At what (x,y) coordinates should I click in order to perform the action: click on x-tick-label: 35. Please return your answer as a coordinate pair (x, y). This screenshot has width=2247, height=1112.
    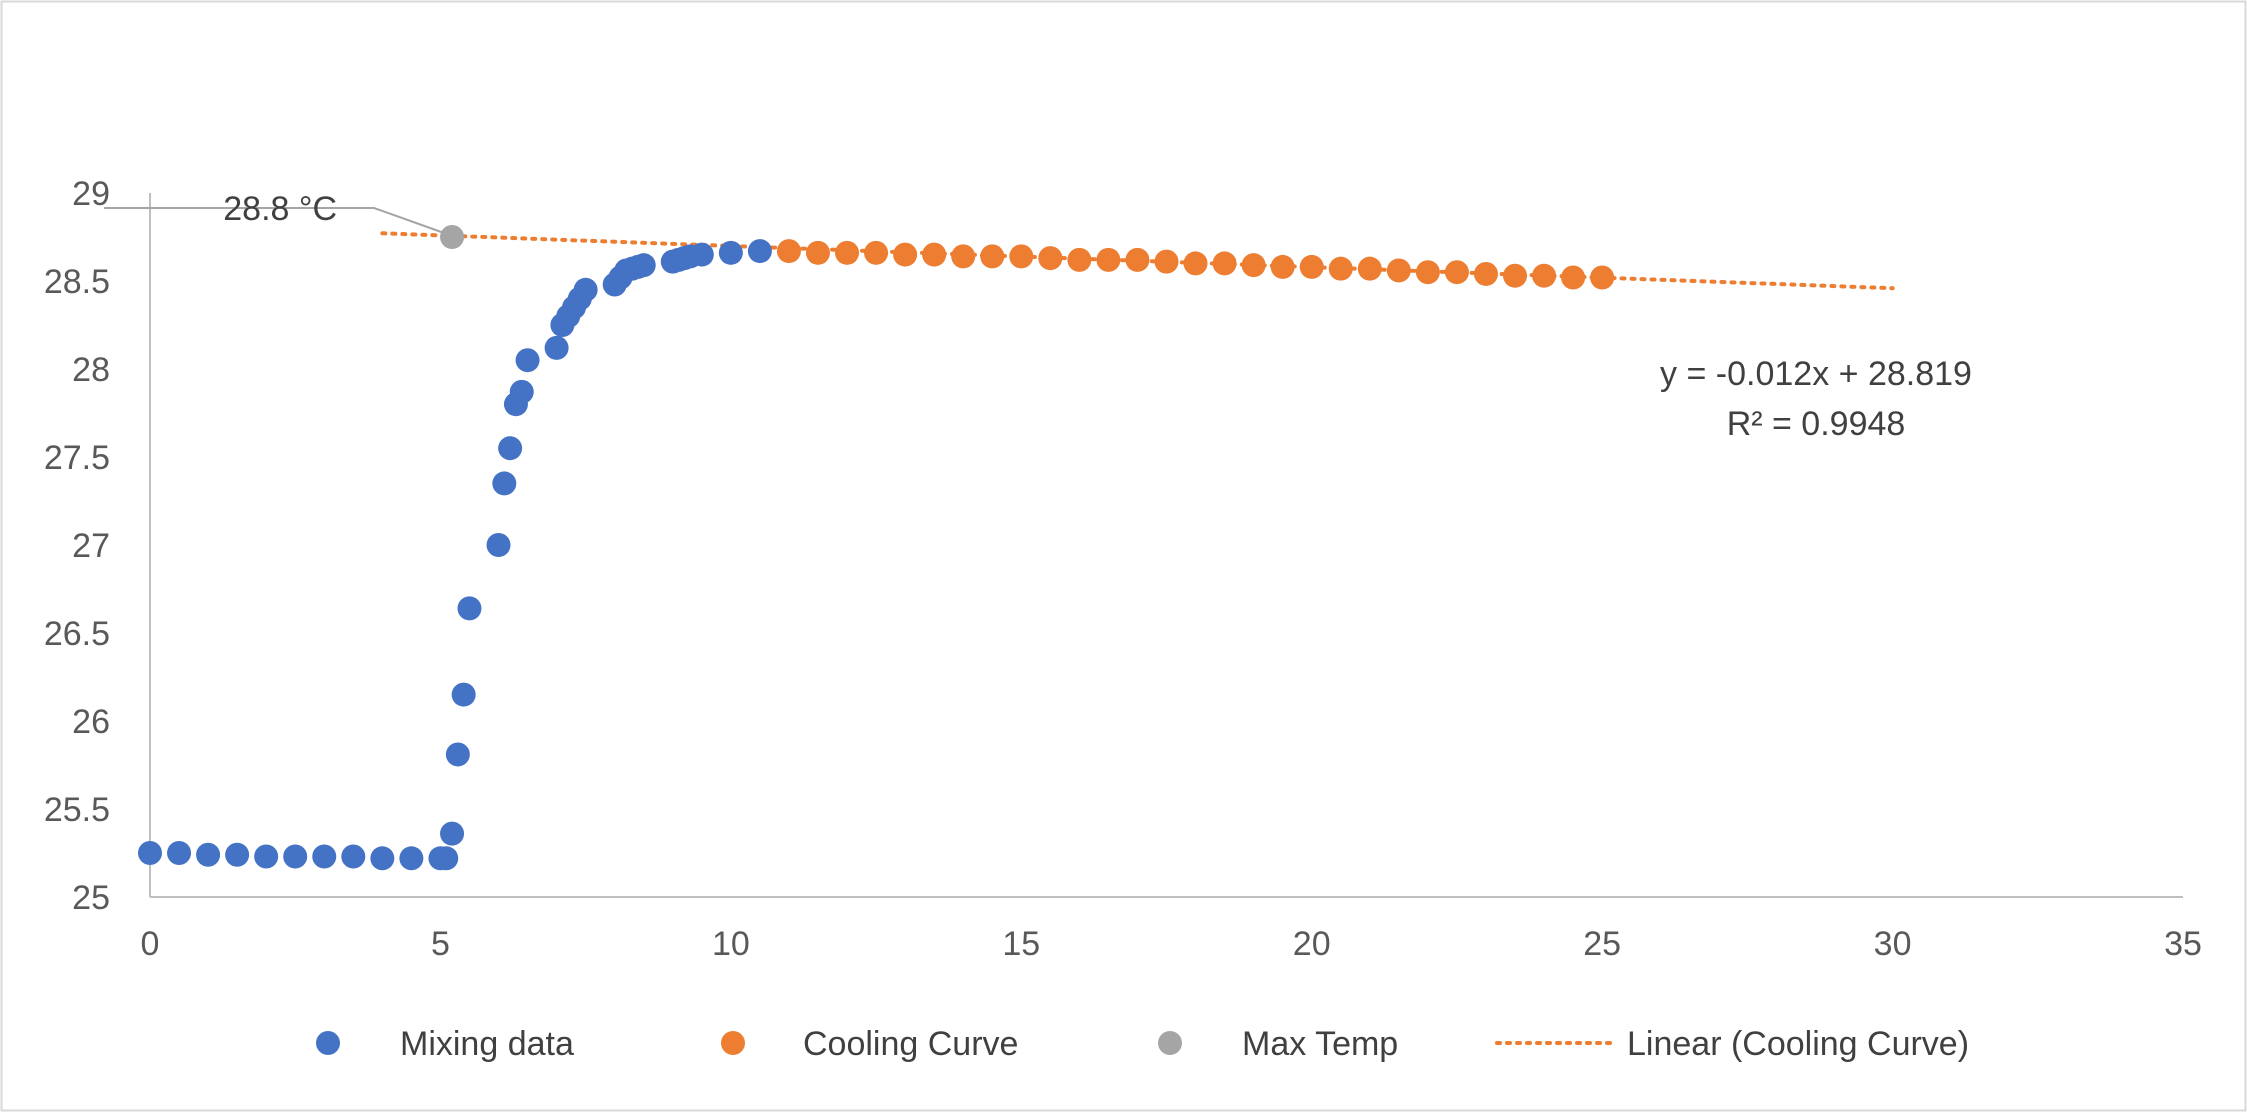
    Looking at the image, I should click on (2183, 944).